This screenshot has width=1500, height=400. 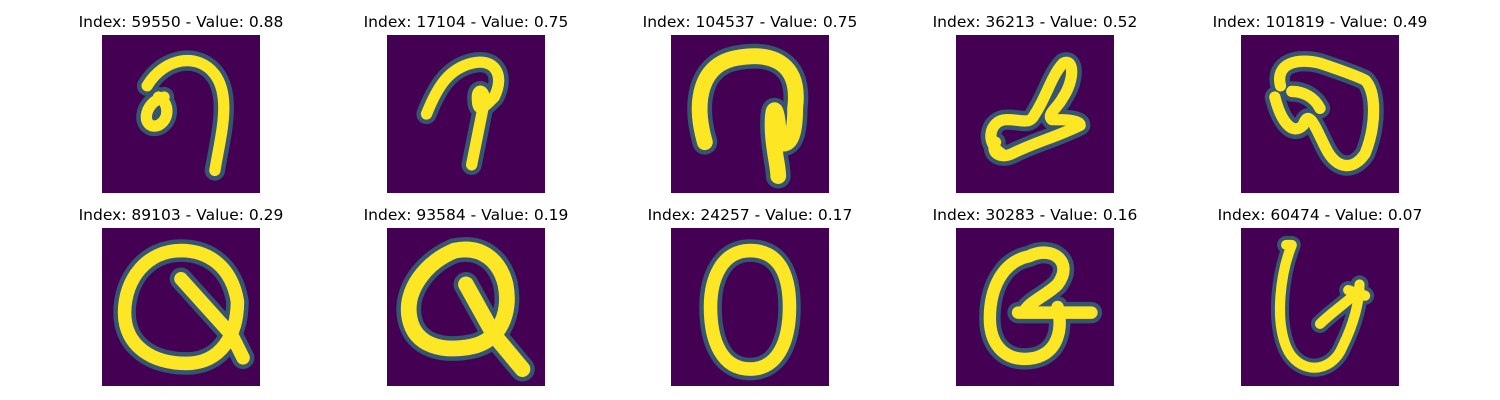 I want to click on panel-title: Index: 24257 - Value: 0.17, so click(x=750, y=215).